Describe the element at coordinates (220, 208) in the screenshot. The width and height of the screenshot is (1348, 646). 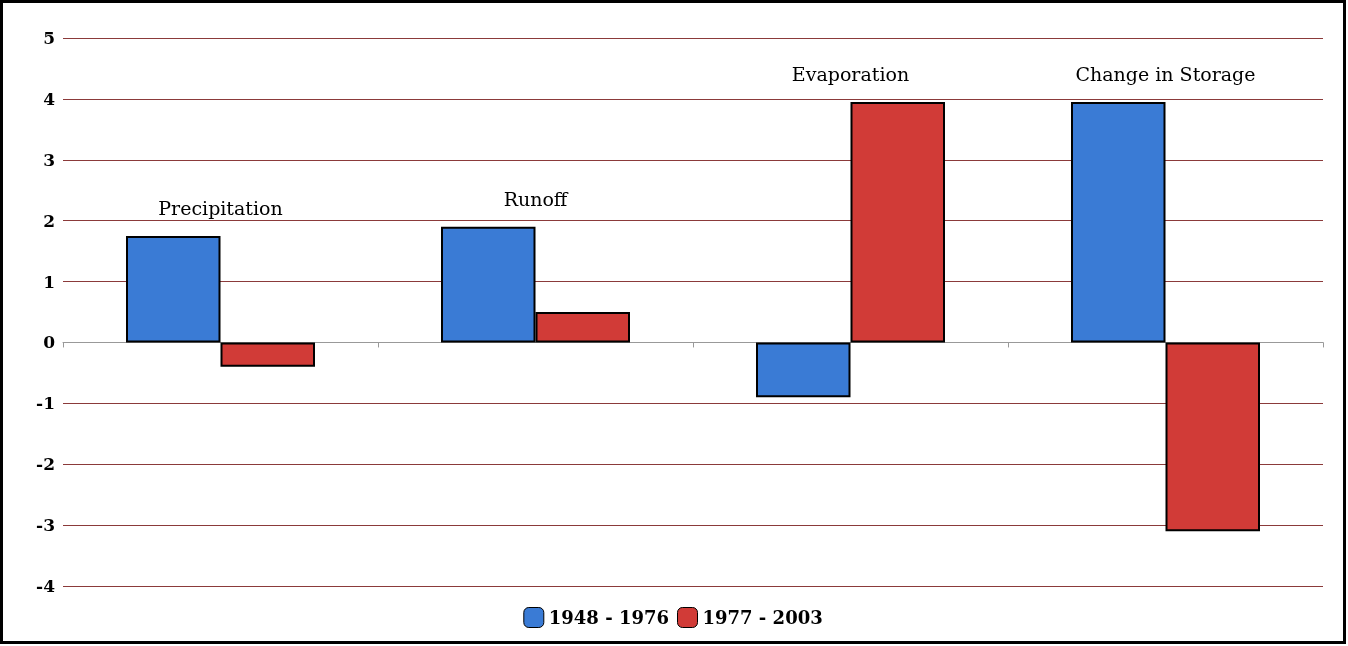
I see `x-tick-label: Precipitation` at that location.